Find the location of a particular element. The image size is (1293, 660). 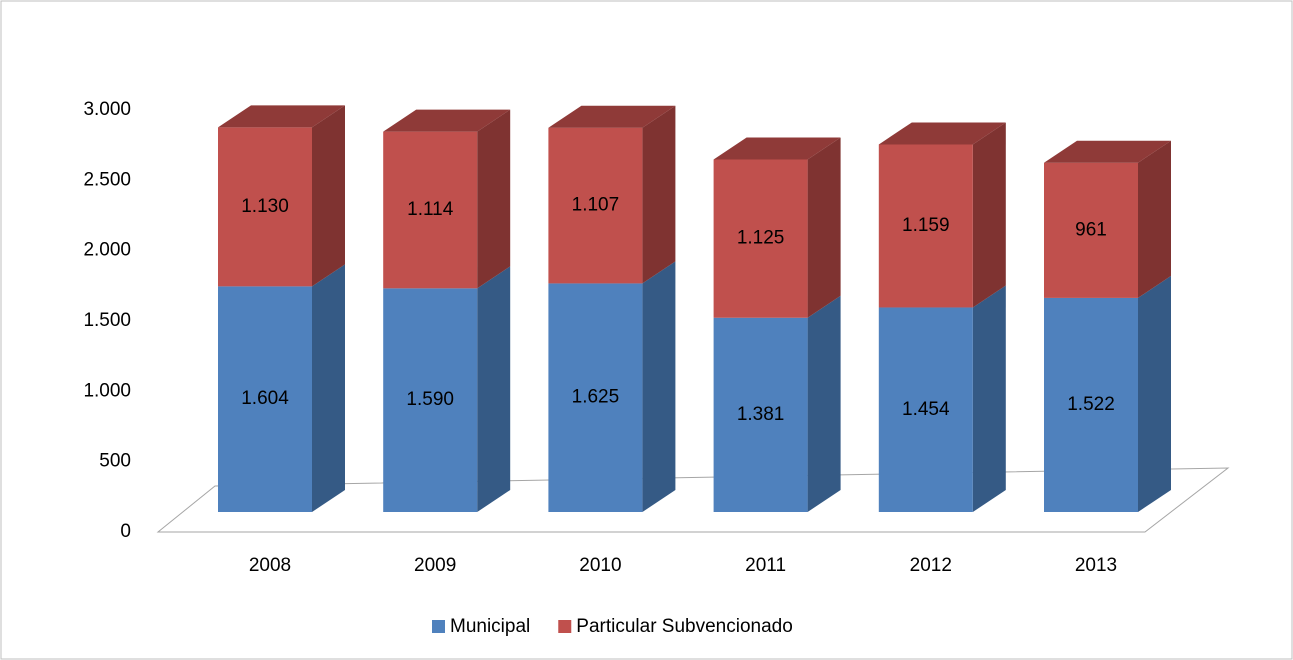

y-tick-label: 0 is located at coordinates (125, 531).